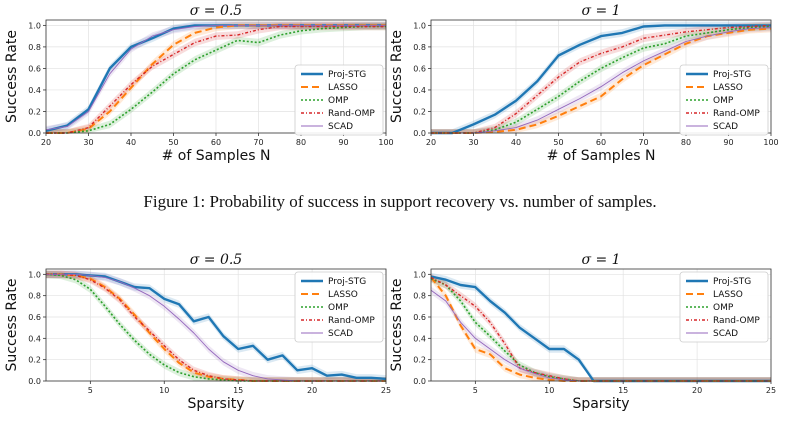  Describe the element at coordinates (549, 390) in the screenshot. I see `x-tick-label: 10` at that location.